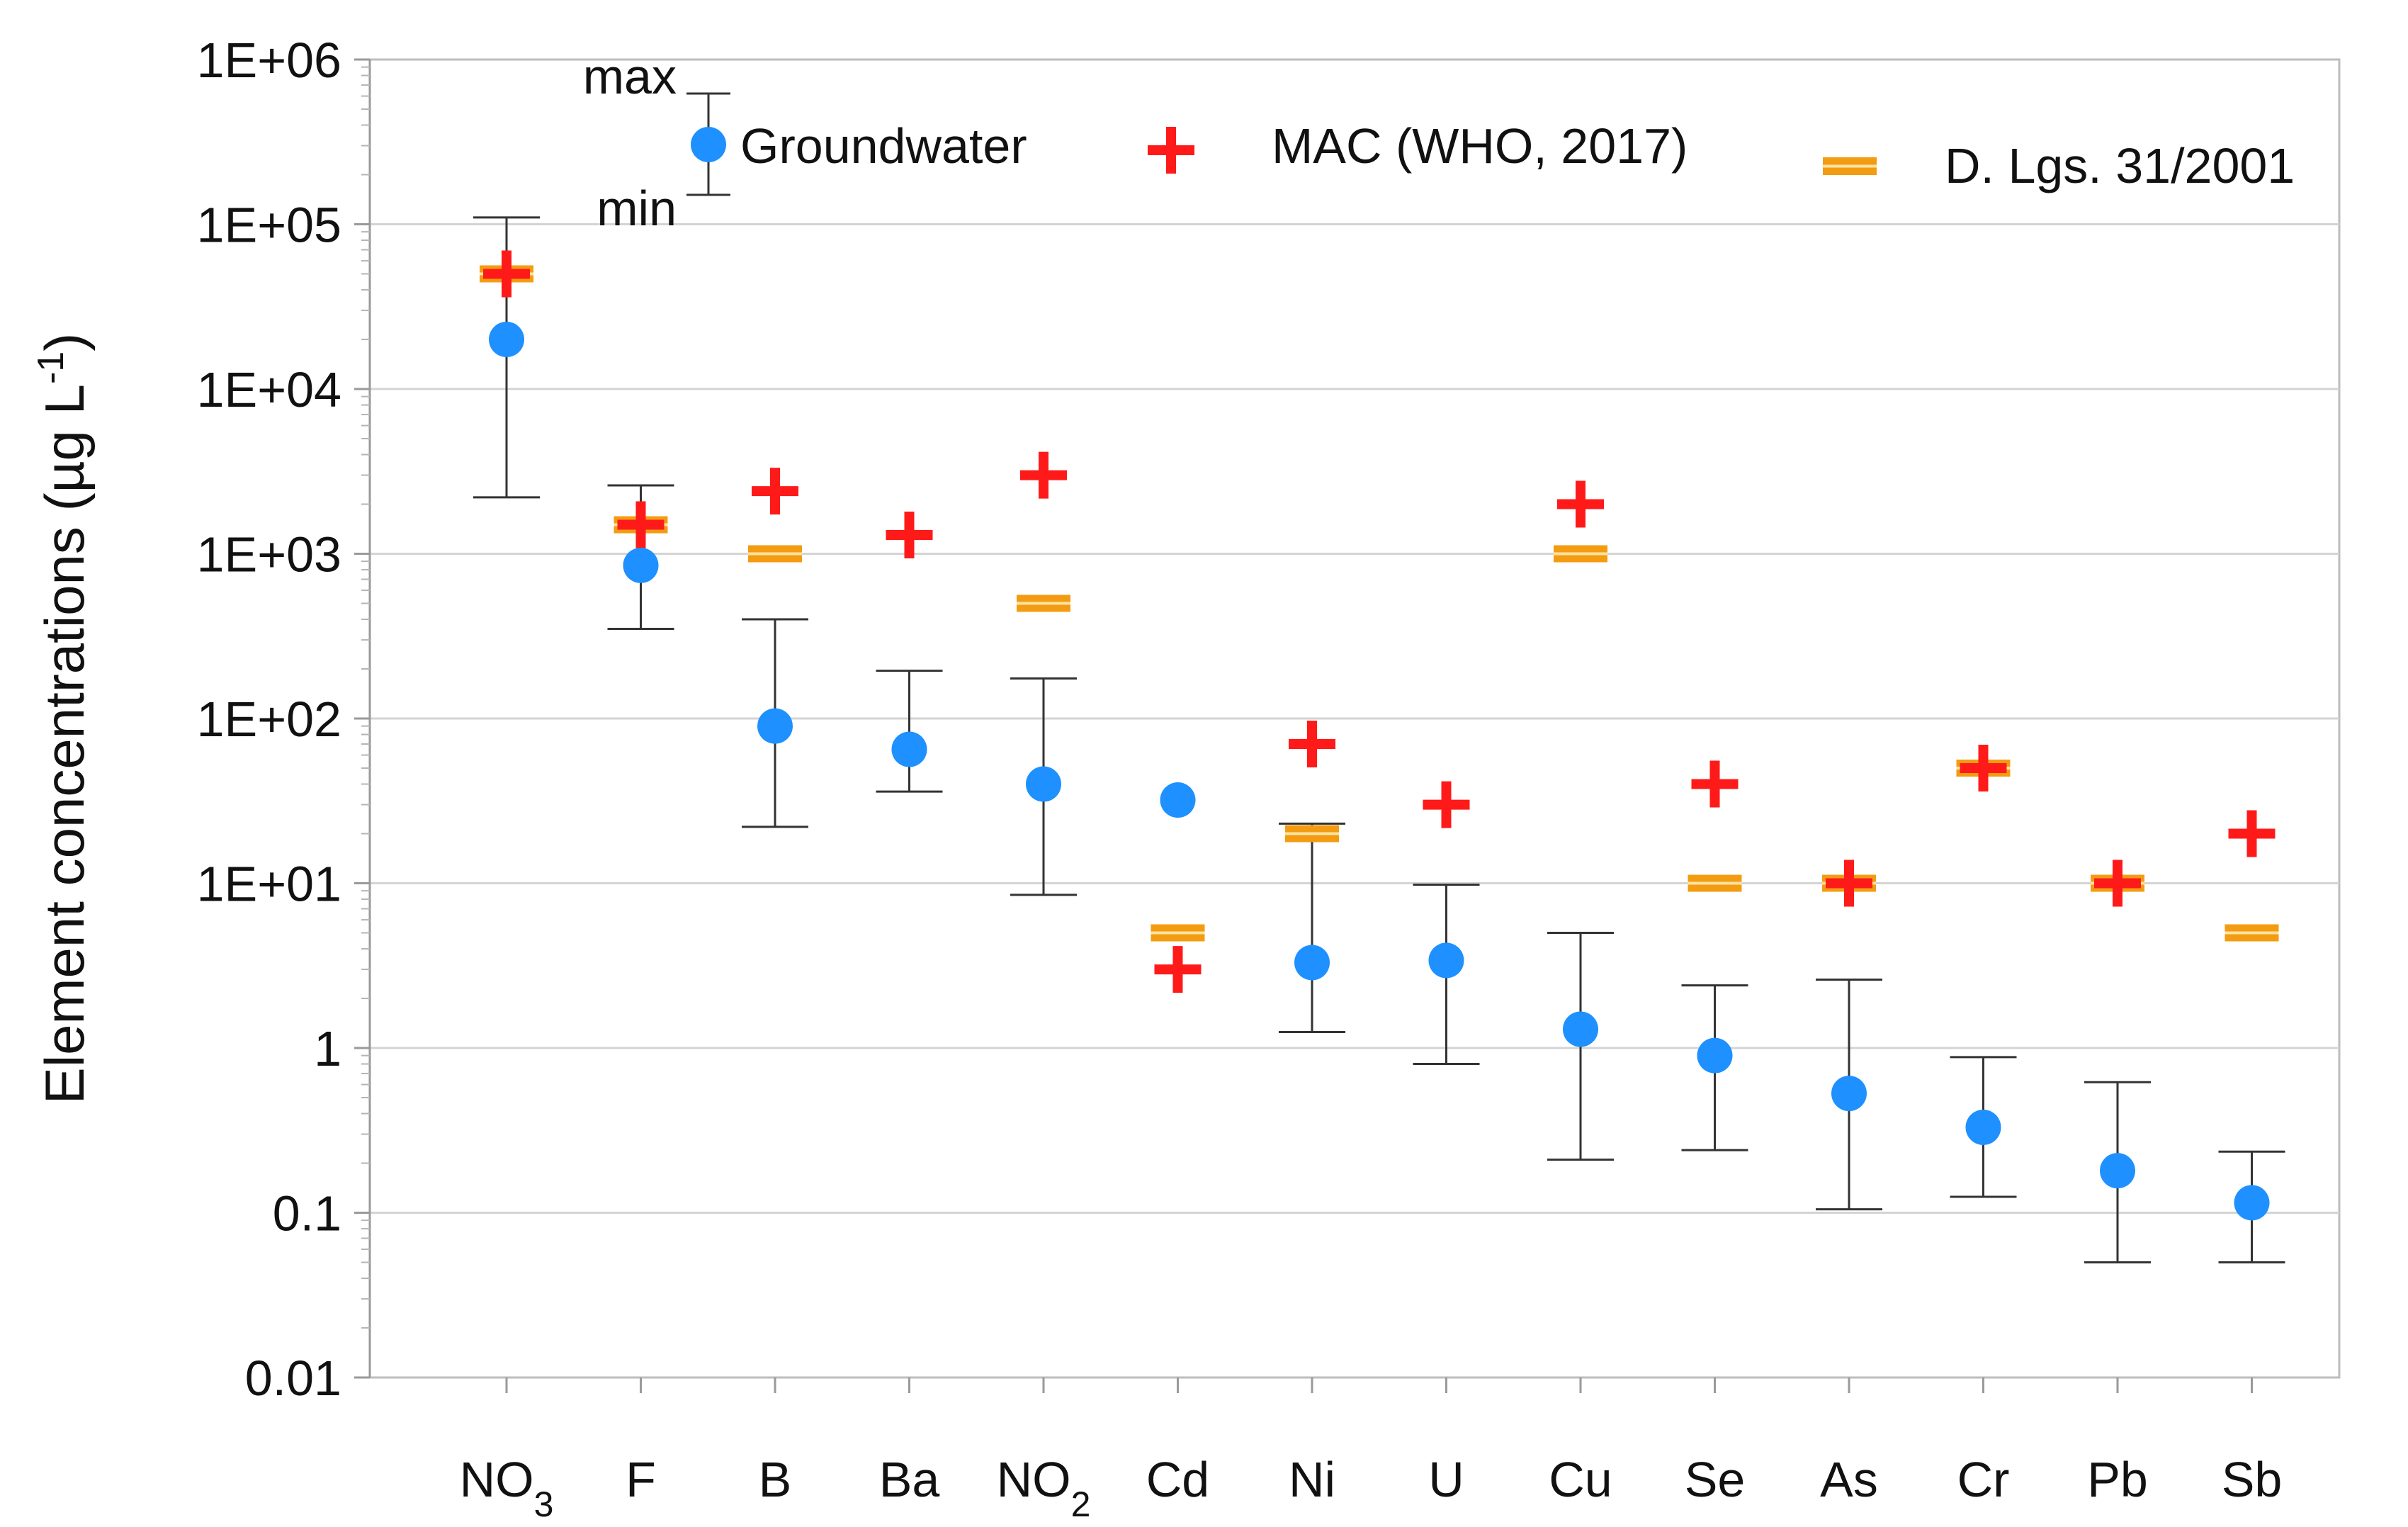  Describe the element at coordinates (269, 390) in the screenshot. I see `y-tick-label: 1E+04` at that location.